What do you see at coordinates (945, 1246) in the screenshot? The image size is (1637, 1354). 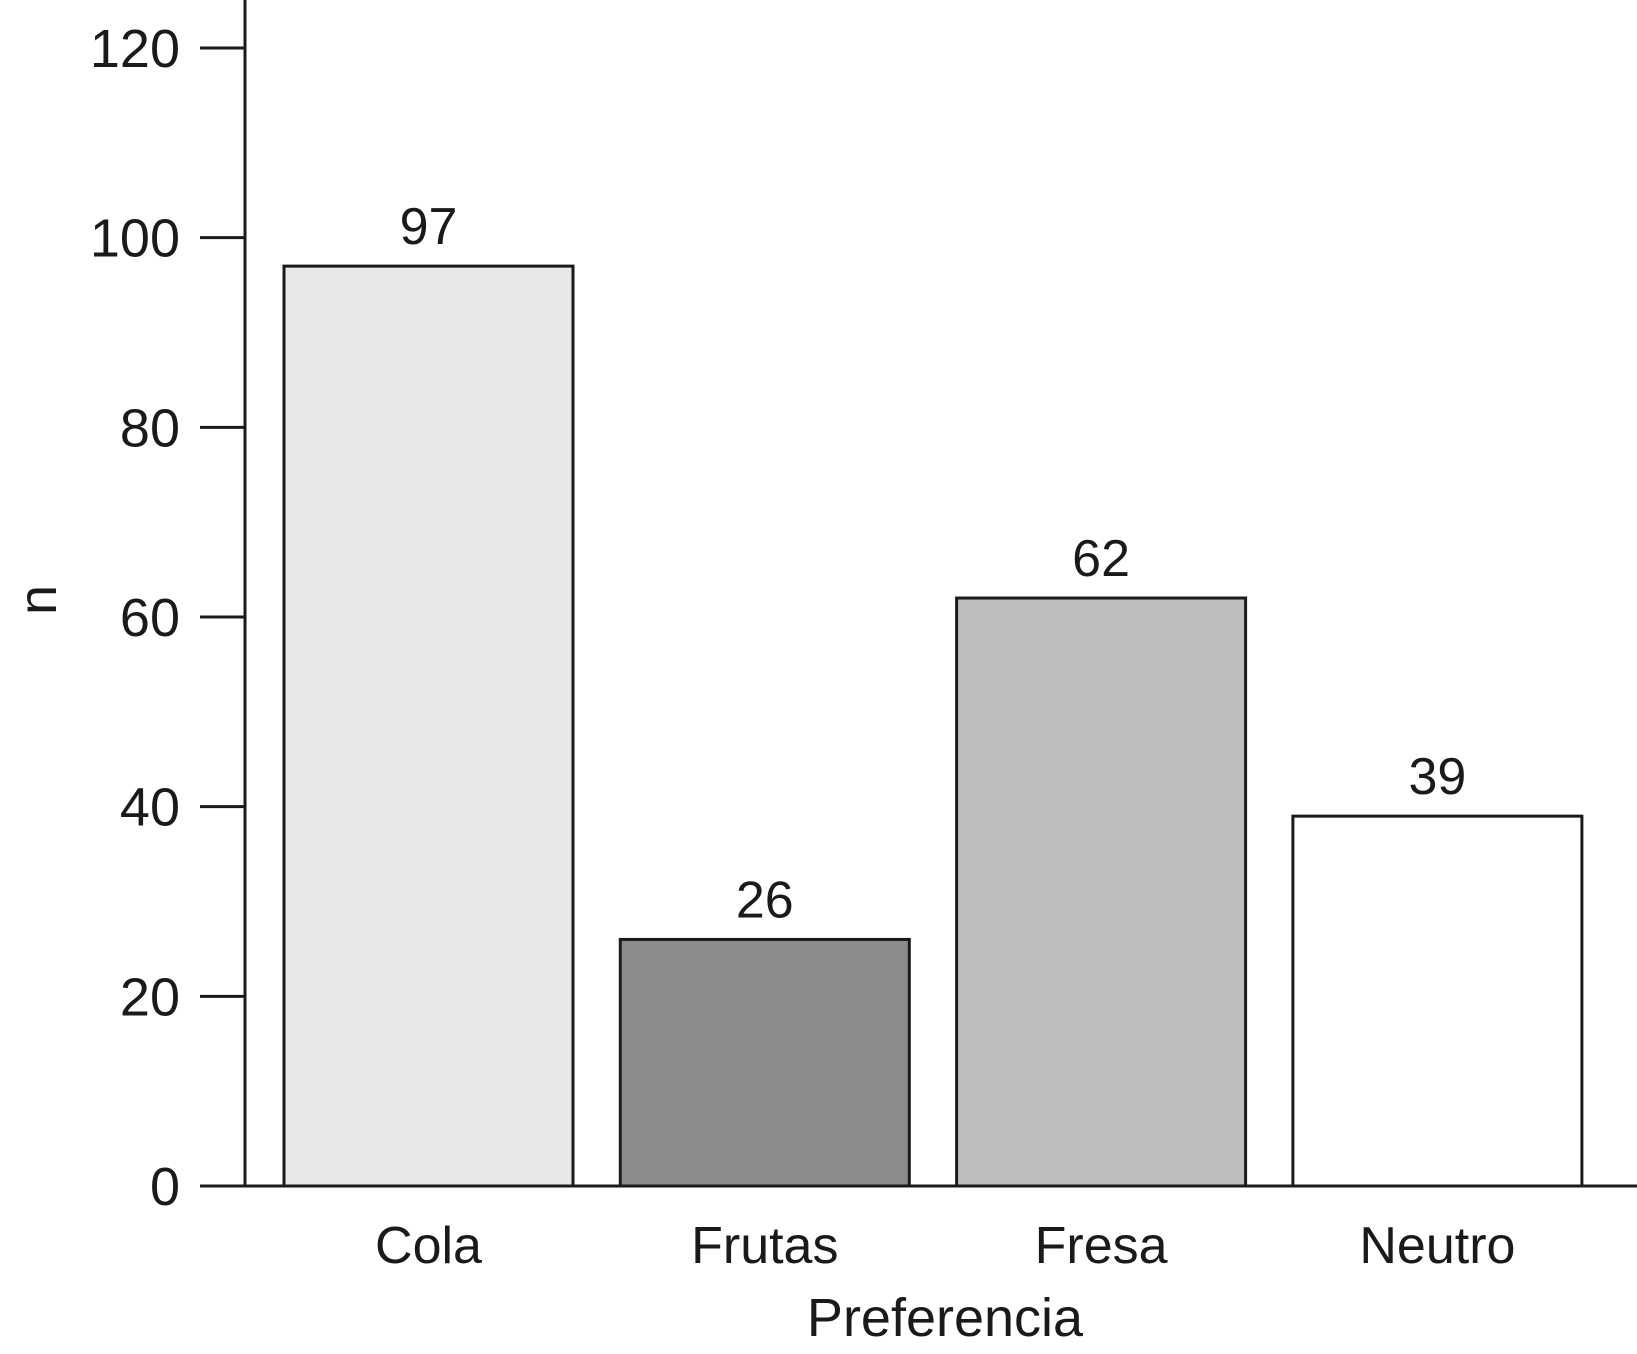 I see `x-tick-labels-group: Cola Frutas Fresa Neutro` at bounding box center [945, 1246].